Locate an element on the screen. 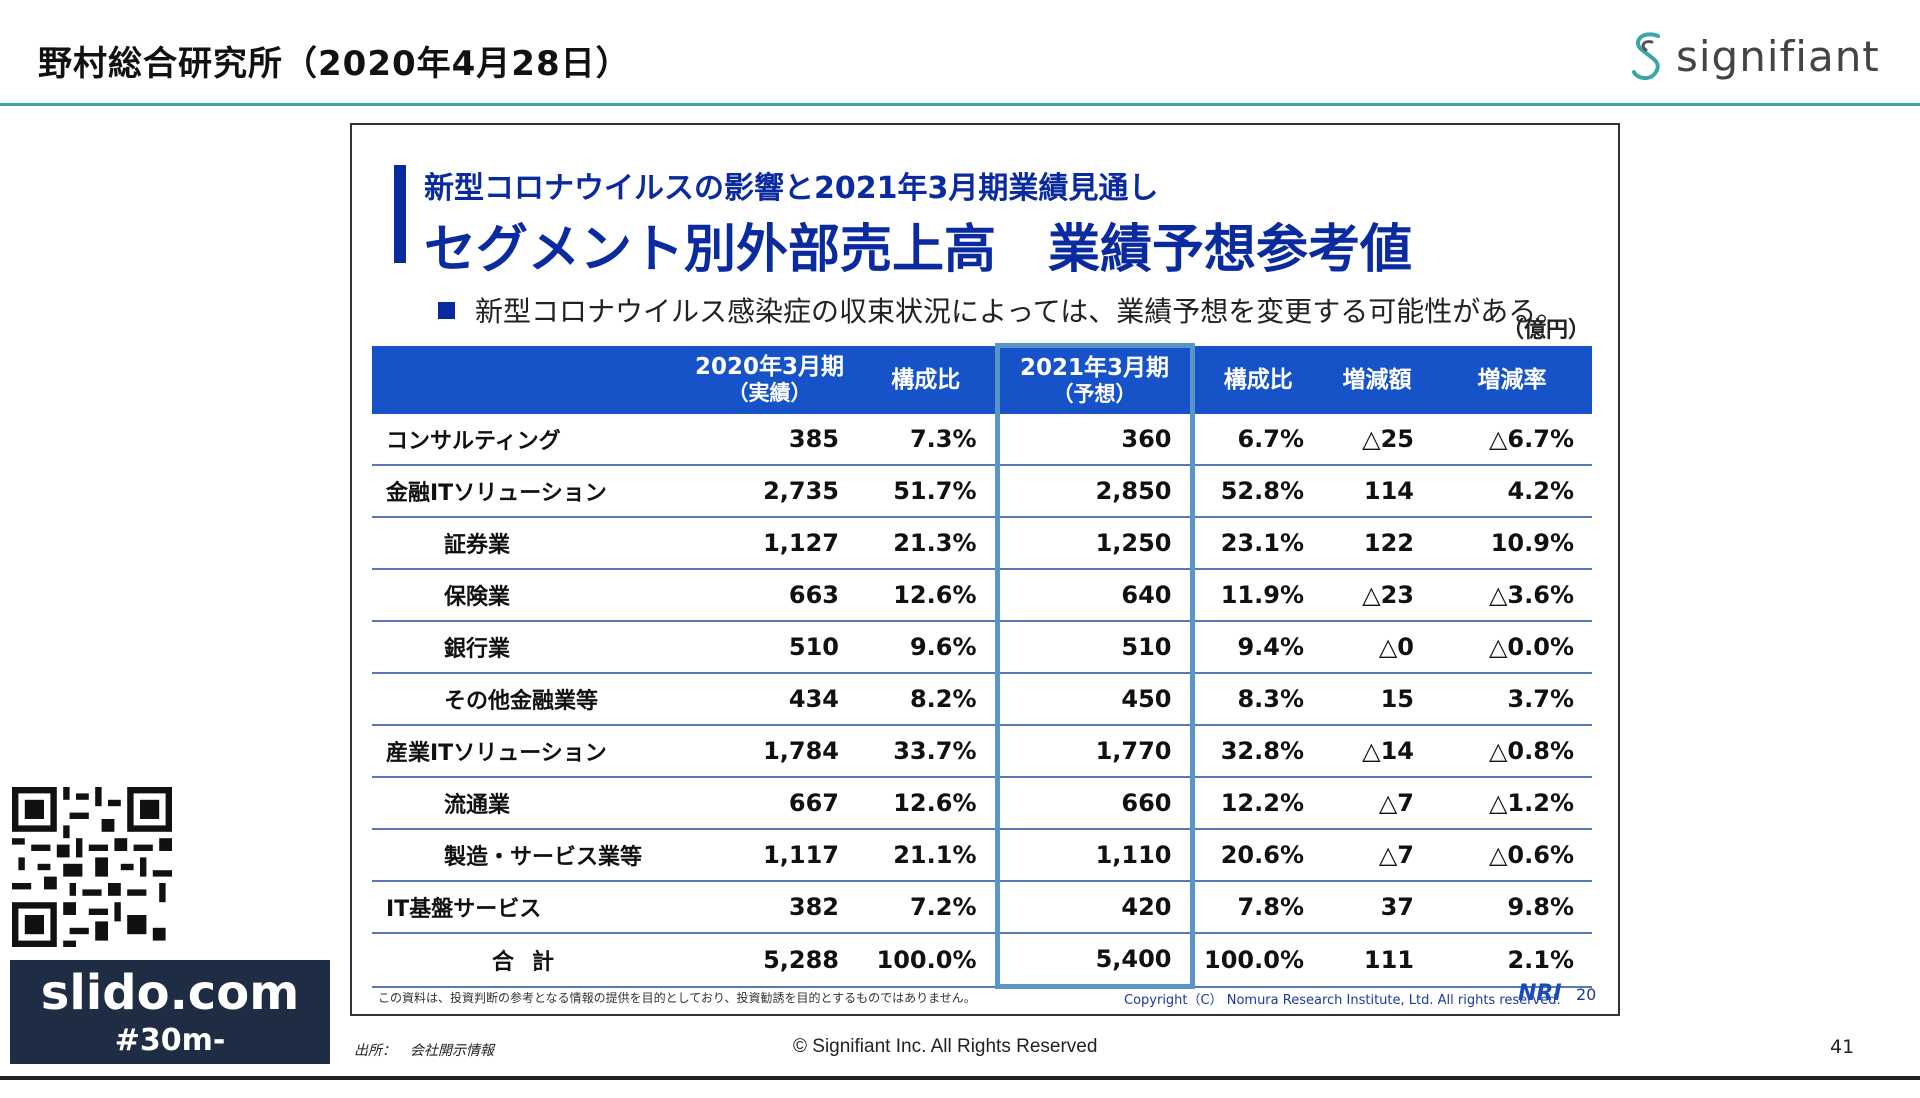  cell-name: 製造・サービス業等 is located at coordinates (527, 855).